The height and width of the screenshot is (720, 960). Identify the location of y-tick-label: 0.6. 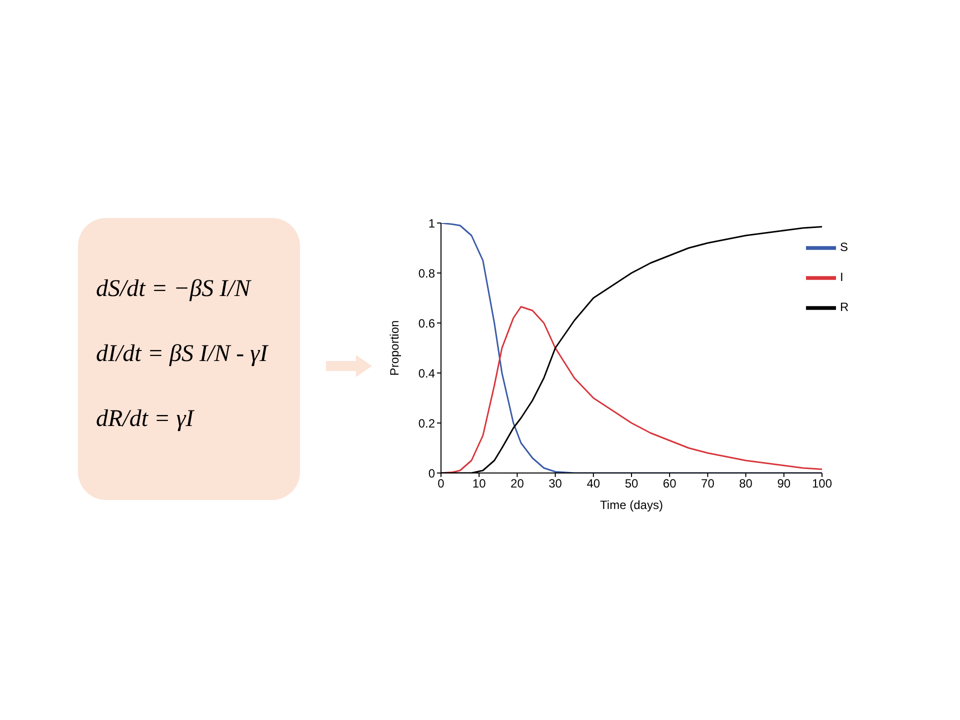
(427, 323).